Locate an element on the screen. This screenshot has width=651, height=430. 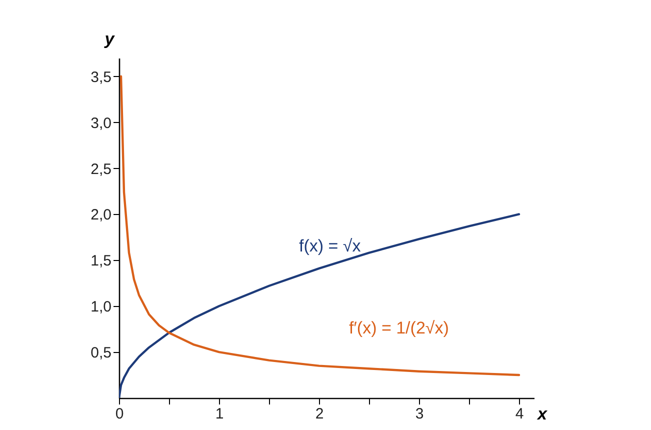
y-tick-label: 3,0 is located at coordinates (101, 123).